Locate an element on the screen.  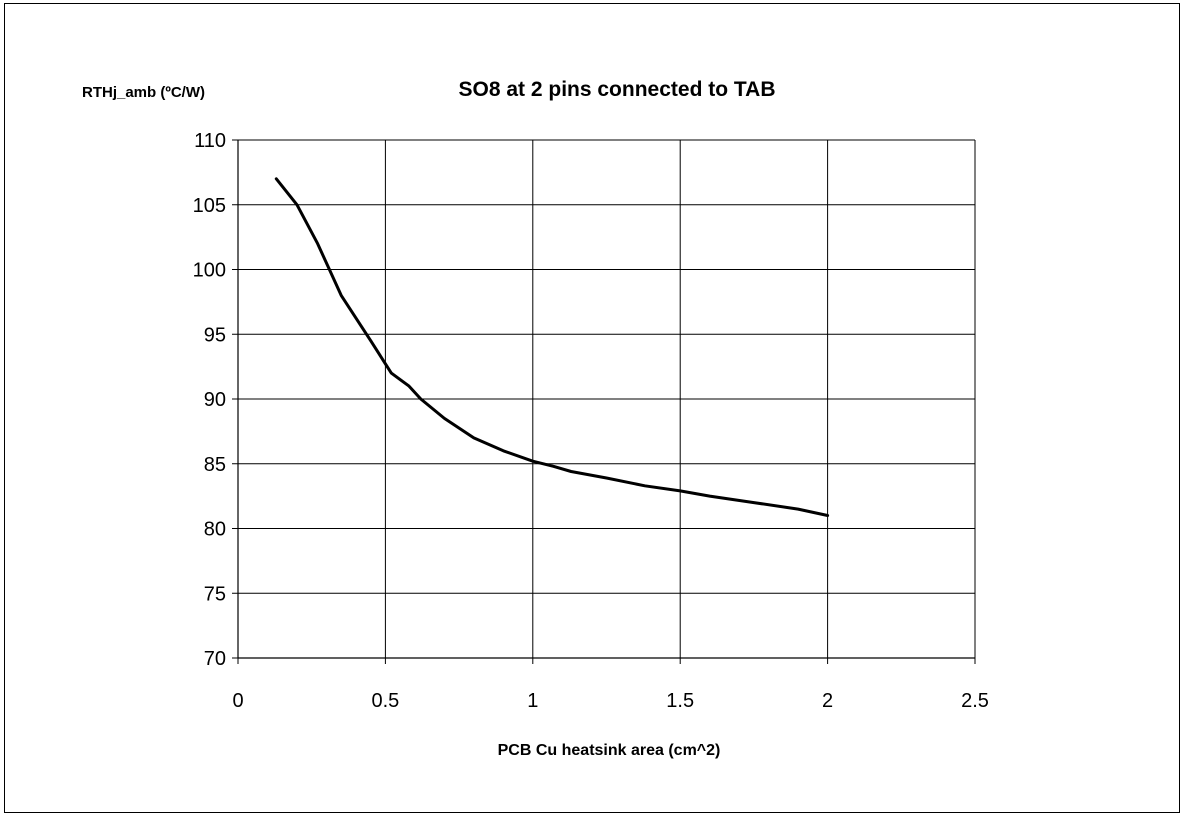
y-tick-label: 80 is located at coordinates (215, 530).